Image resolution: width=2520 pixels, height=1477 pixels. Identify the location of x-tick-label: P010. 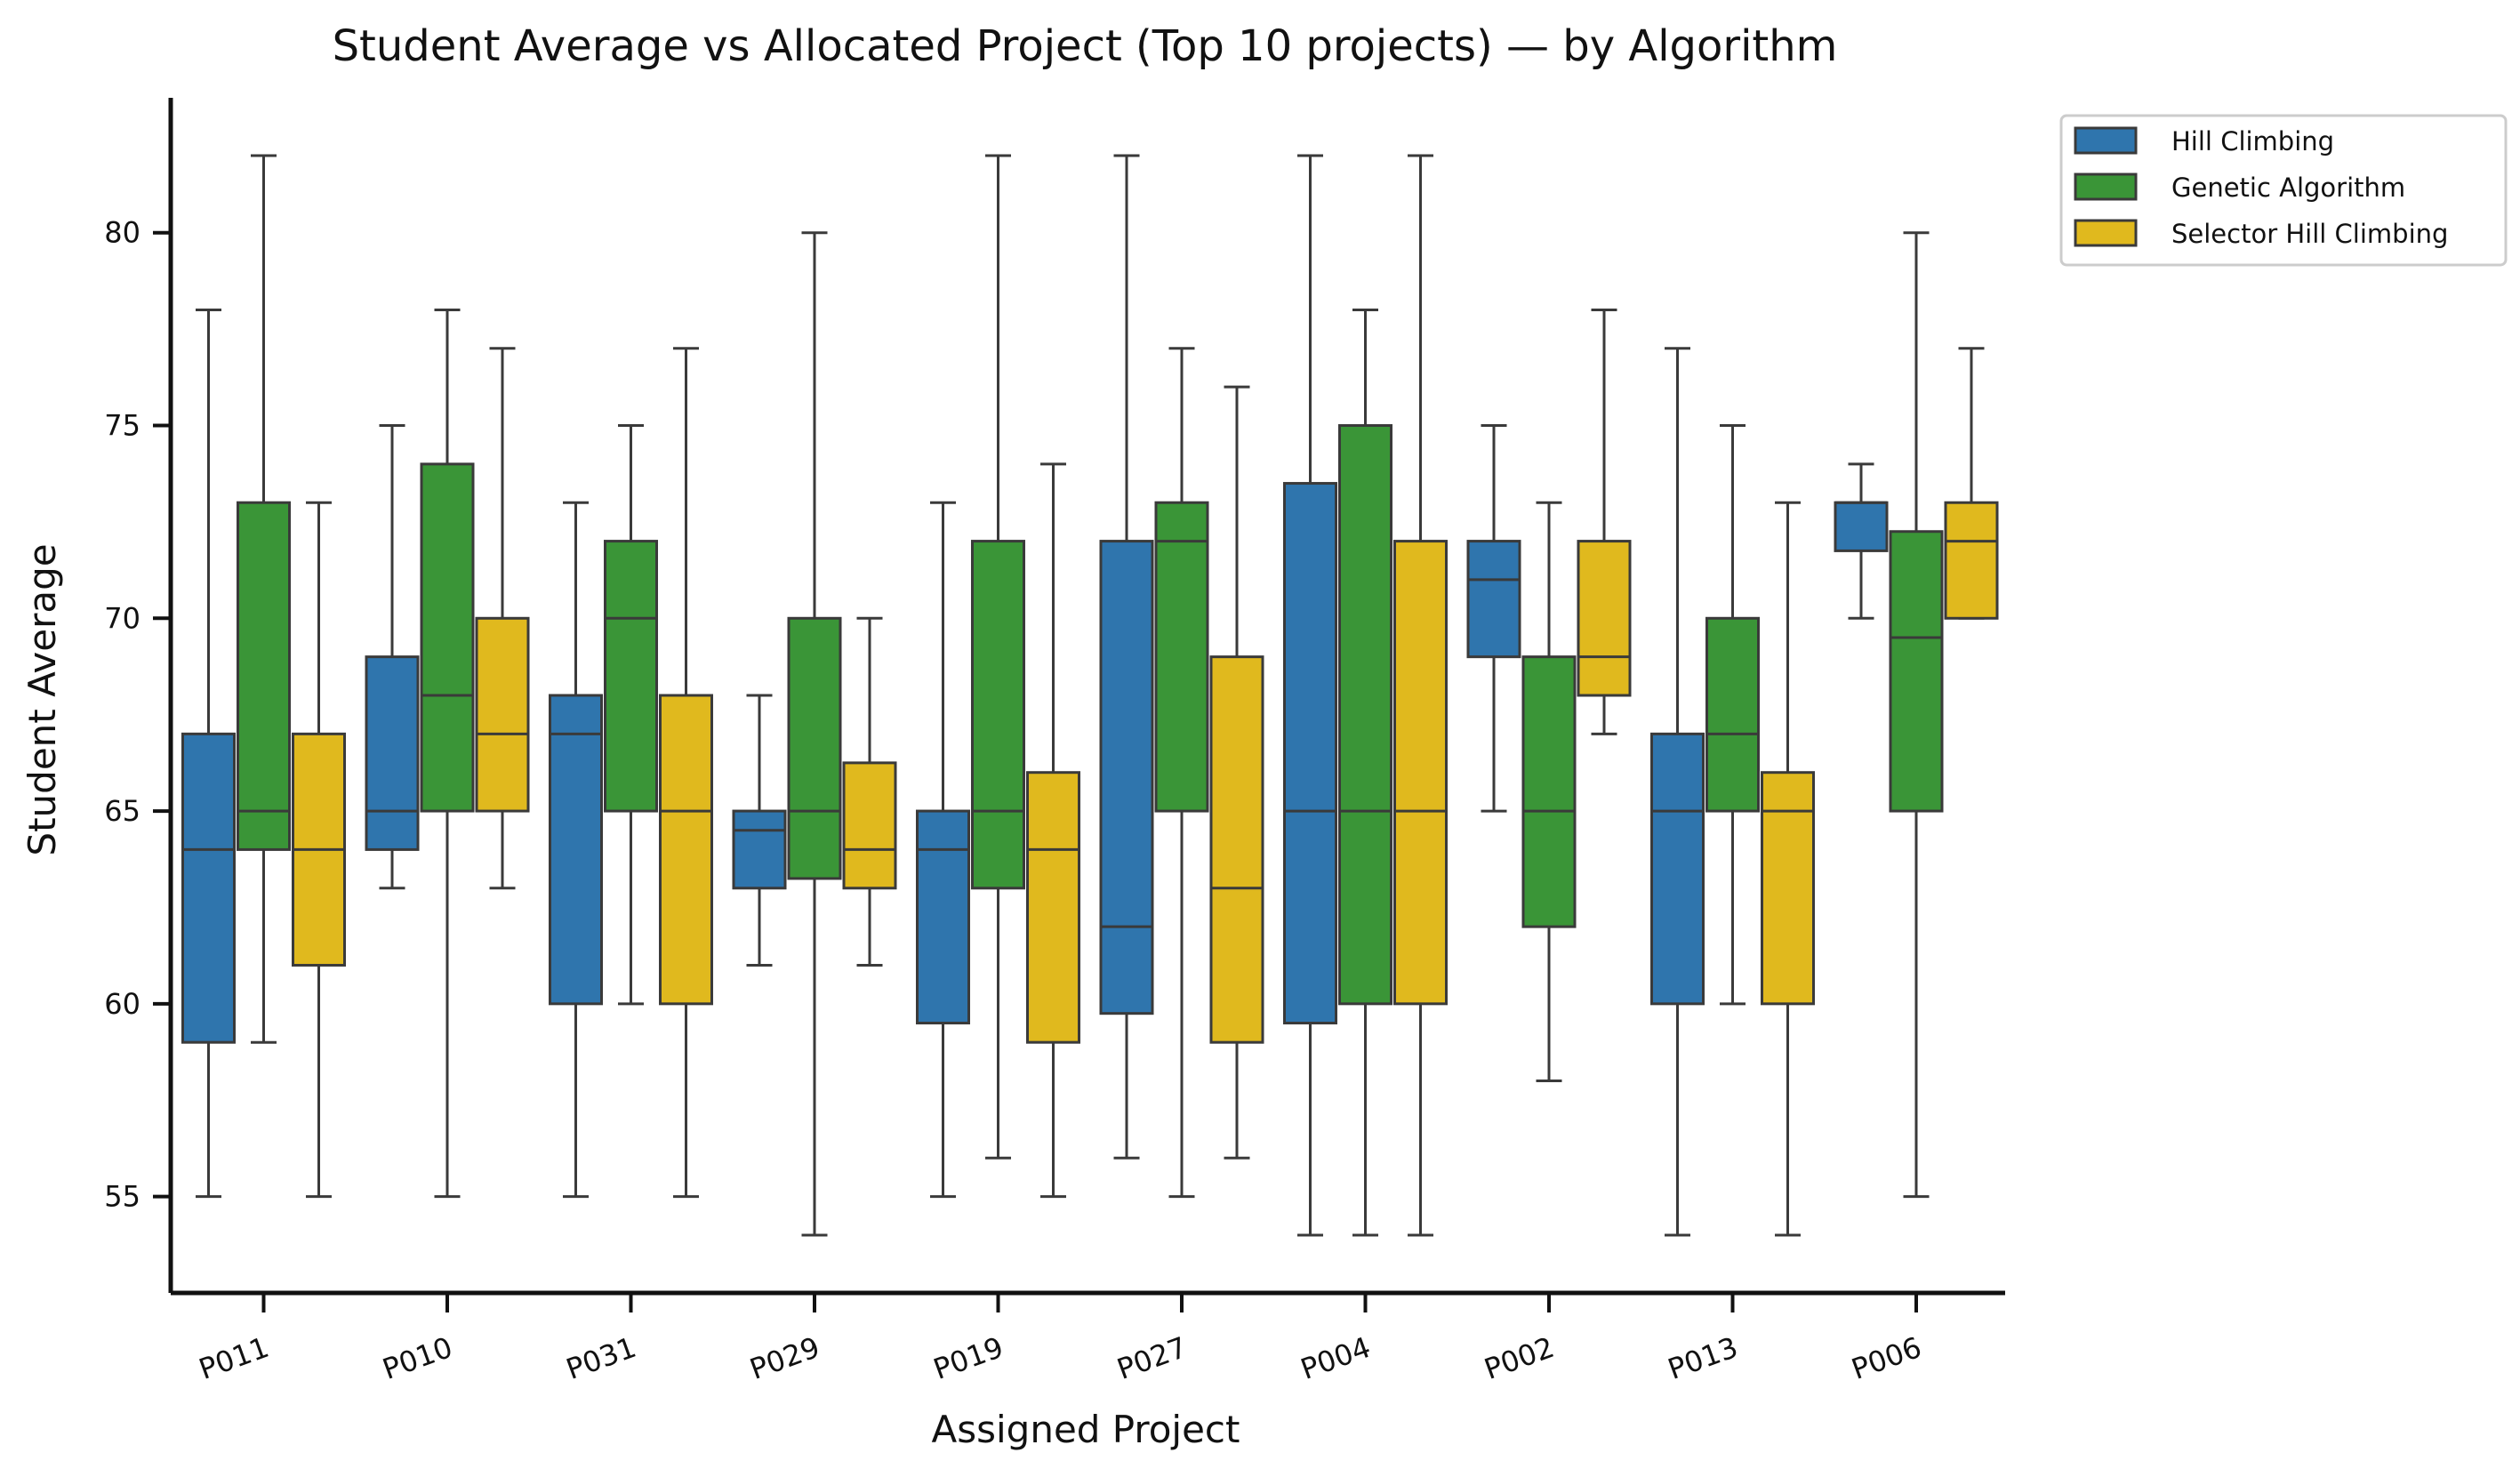
(418, 1358).